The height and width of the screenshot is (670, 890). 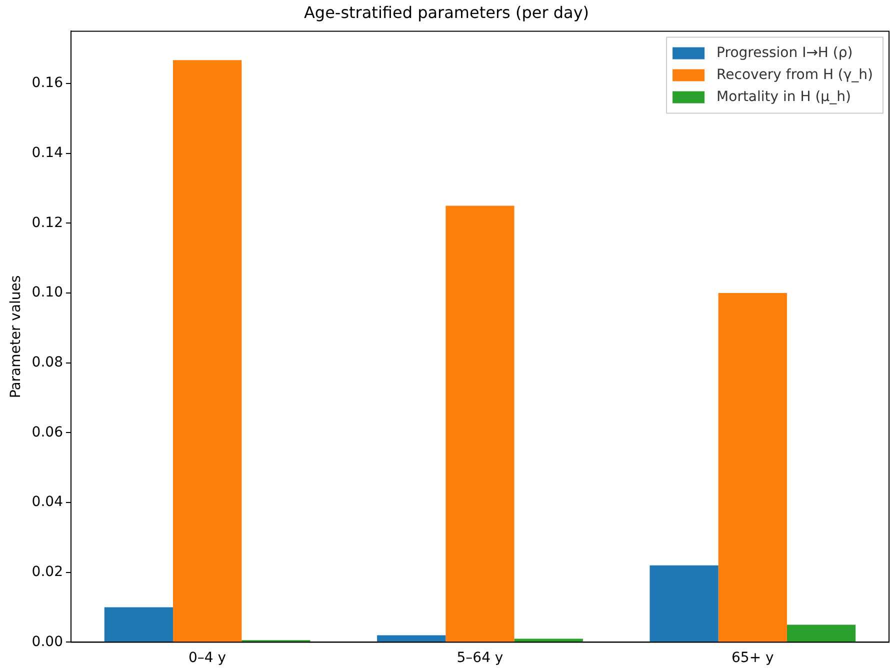 I want to click on x-tick-label: 65+ y, so click(x=753, y=658).